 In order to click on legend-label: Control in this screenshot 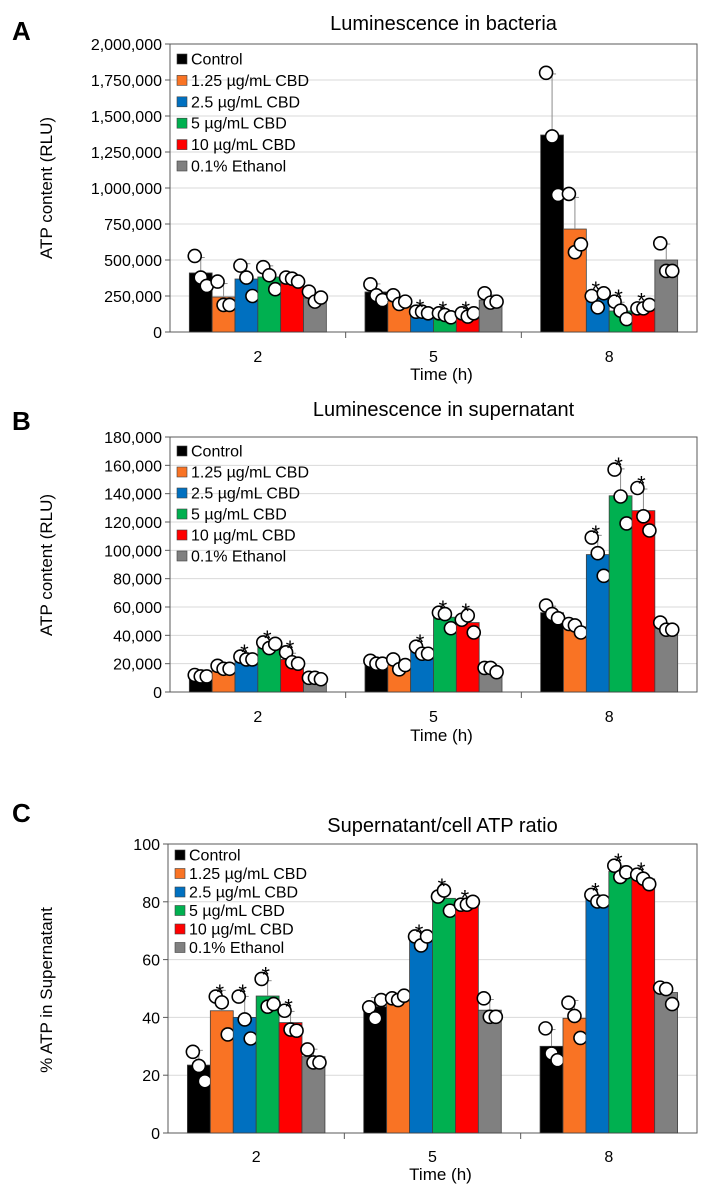, I will do `click(215, 856)`.